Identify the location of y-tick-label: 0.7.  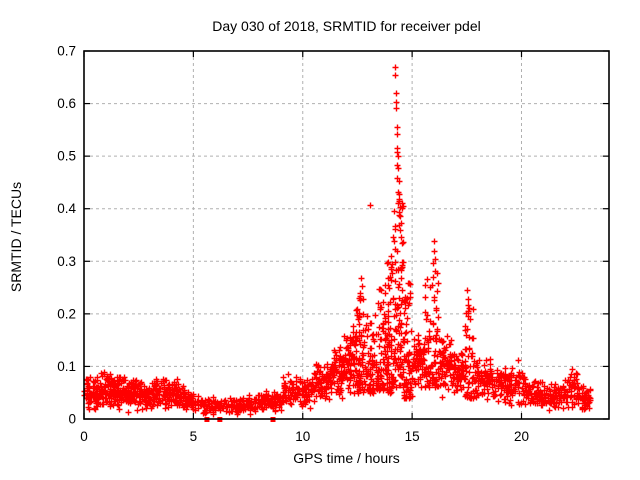
(66, 51).